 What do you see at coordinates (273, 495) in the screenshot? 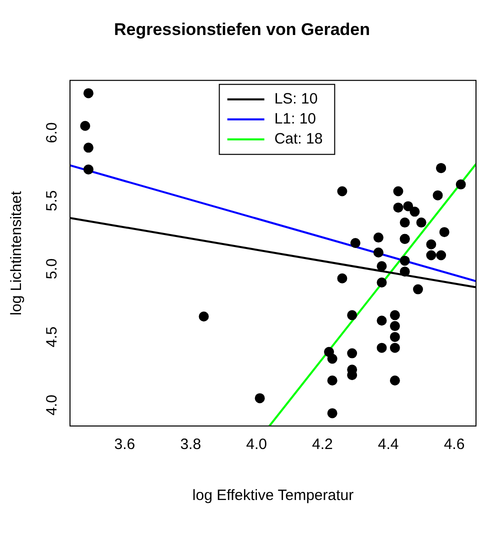
I see `x-axis-title: log Effektive Temperatur` at bounding box center [273, 495].